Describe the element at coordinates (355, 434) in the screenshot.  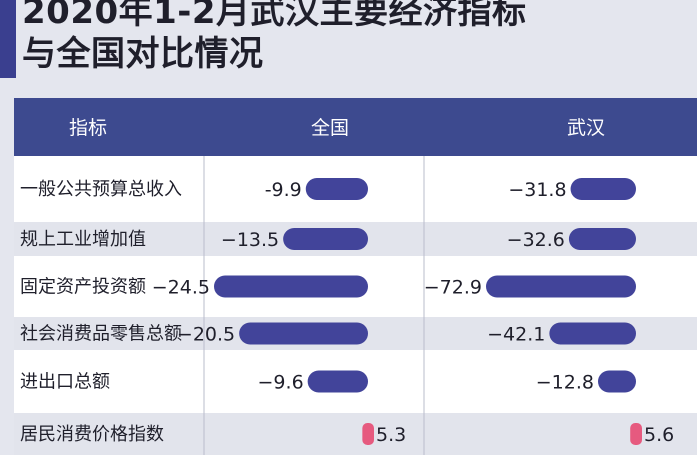
I see `table-row` at that location.